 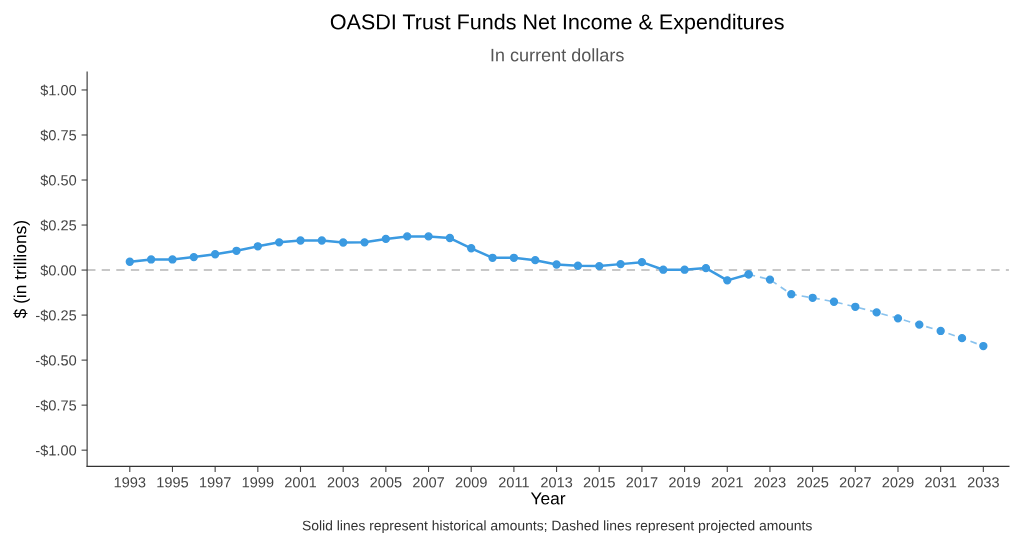 I want to click on x-tick-label: 1995, so click(x=173, y=482).